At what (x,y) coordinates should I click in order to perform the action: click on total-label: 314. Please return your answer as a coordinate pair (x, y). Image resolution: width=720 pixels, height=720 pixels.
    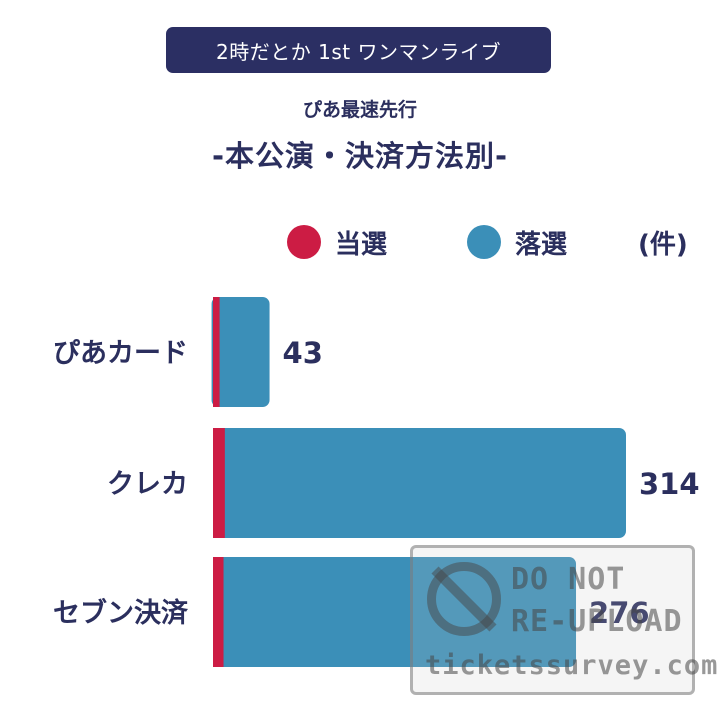
    Looking at the image, I should click on (669, 484).